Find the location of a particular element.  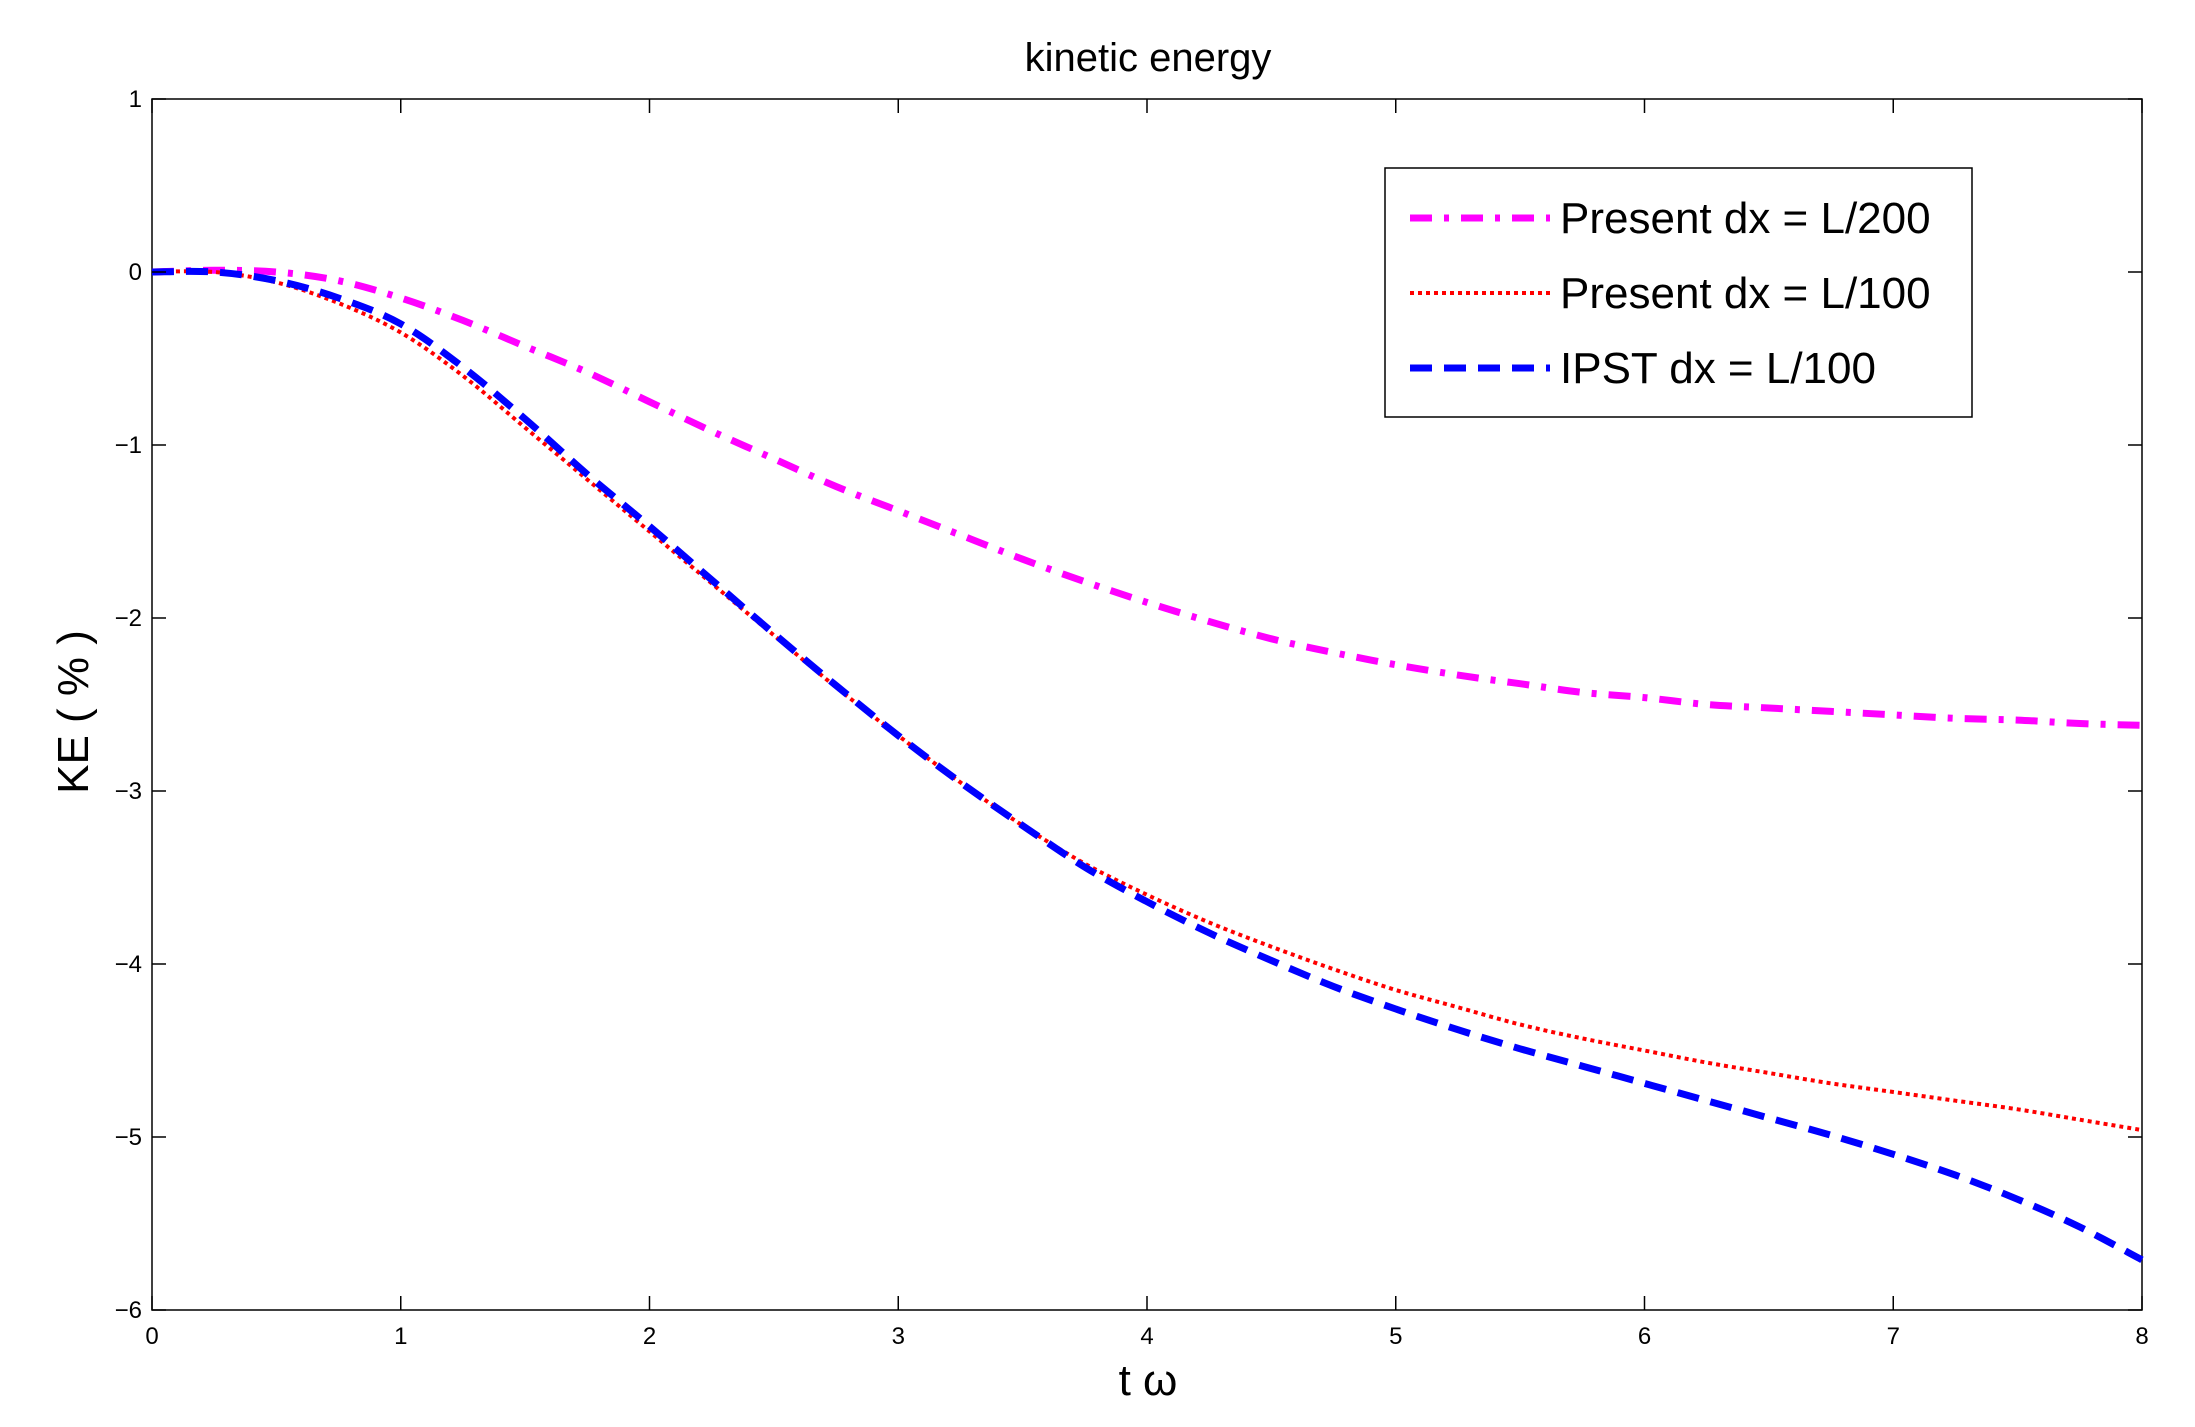

x-tick-label: 0 is located at coordinates (151, 1336).